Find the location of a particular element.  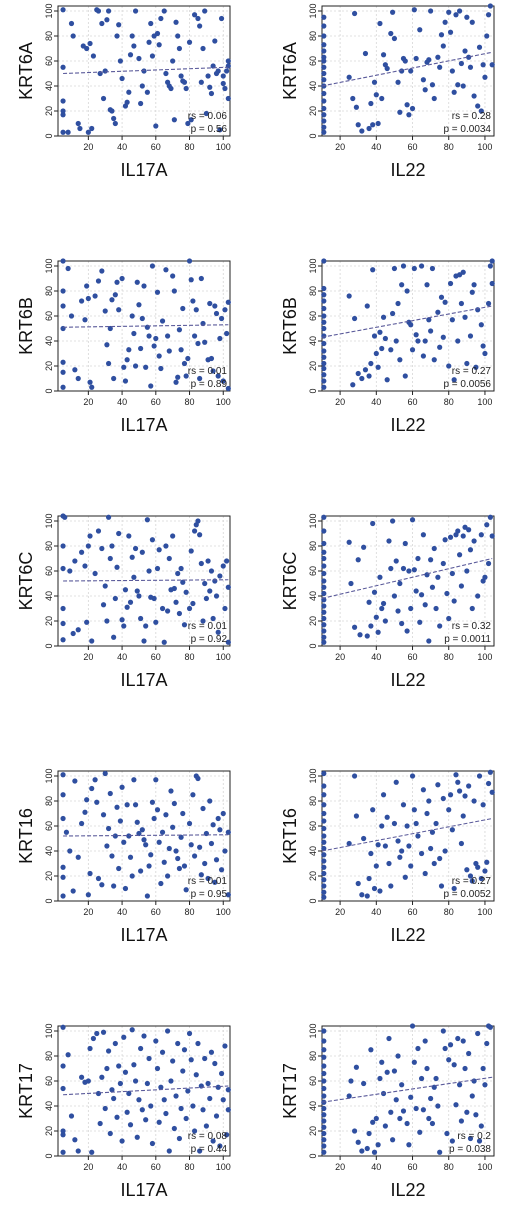

x-axis-title: IL22 is located at coordinates (407, 425).